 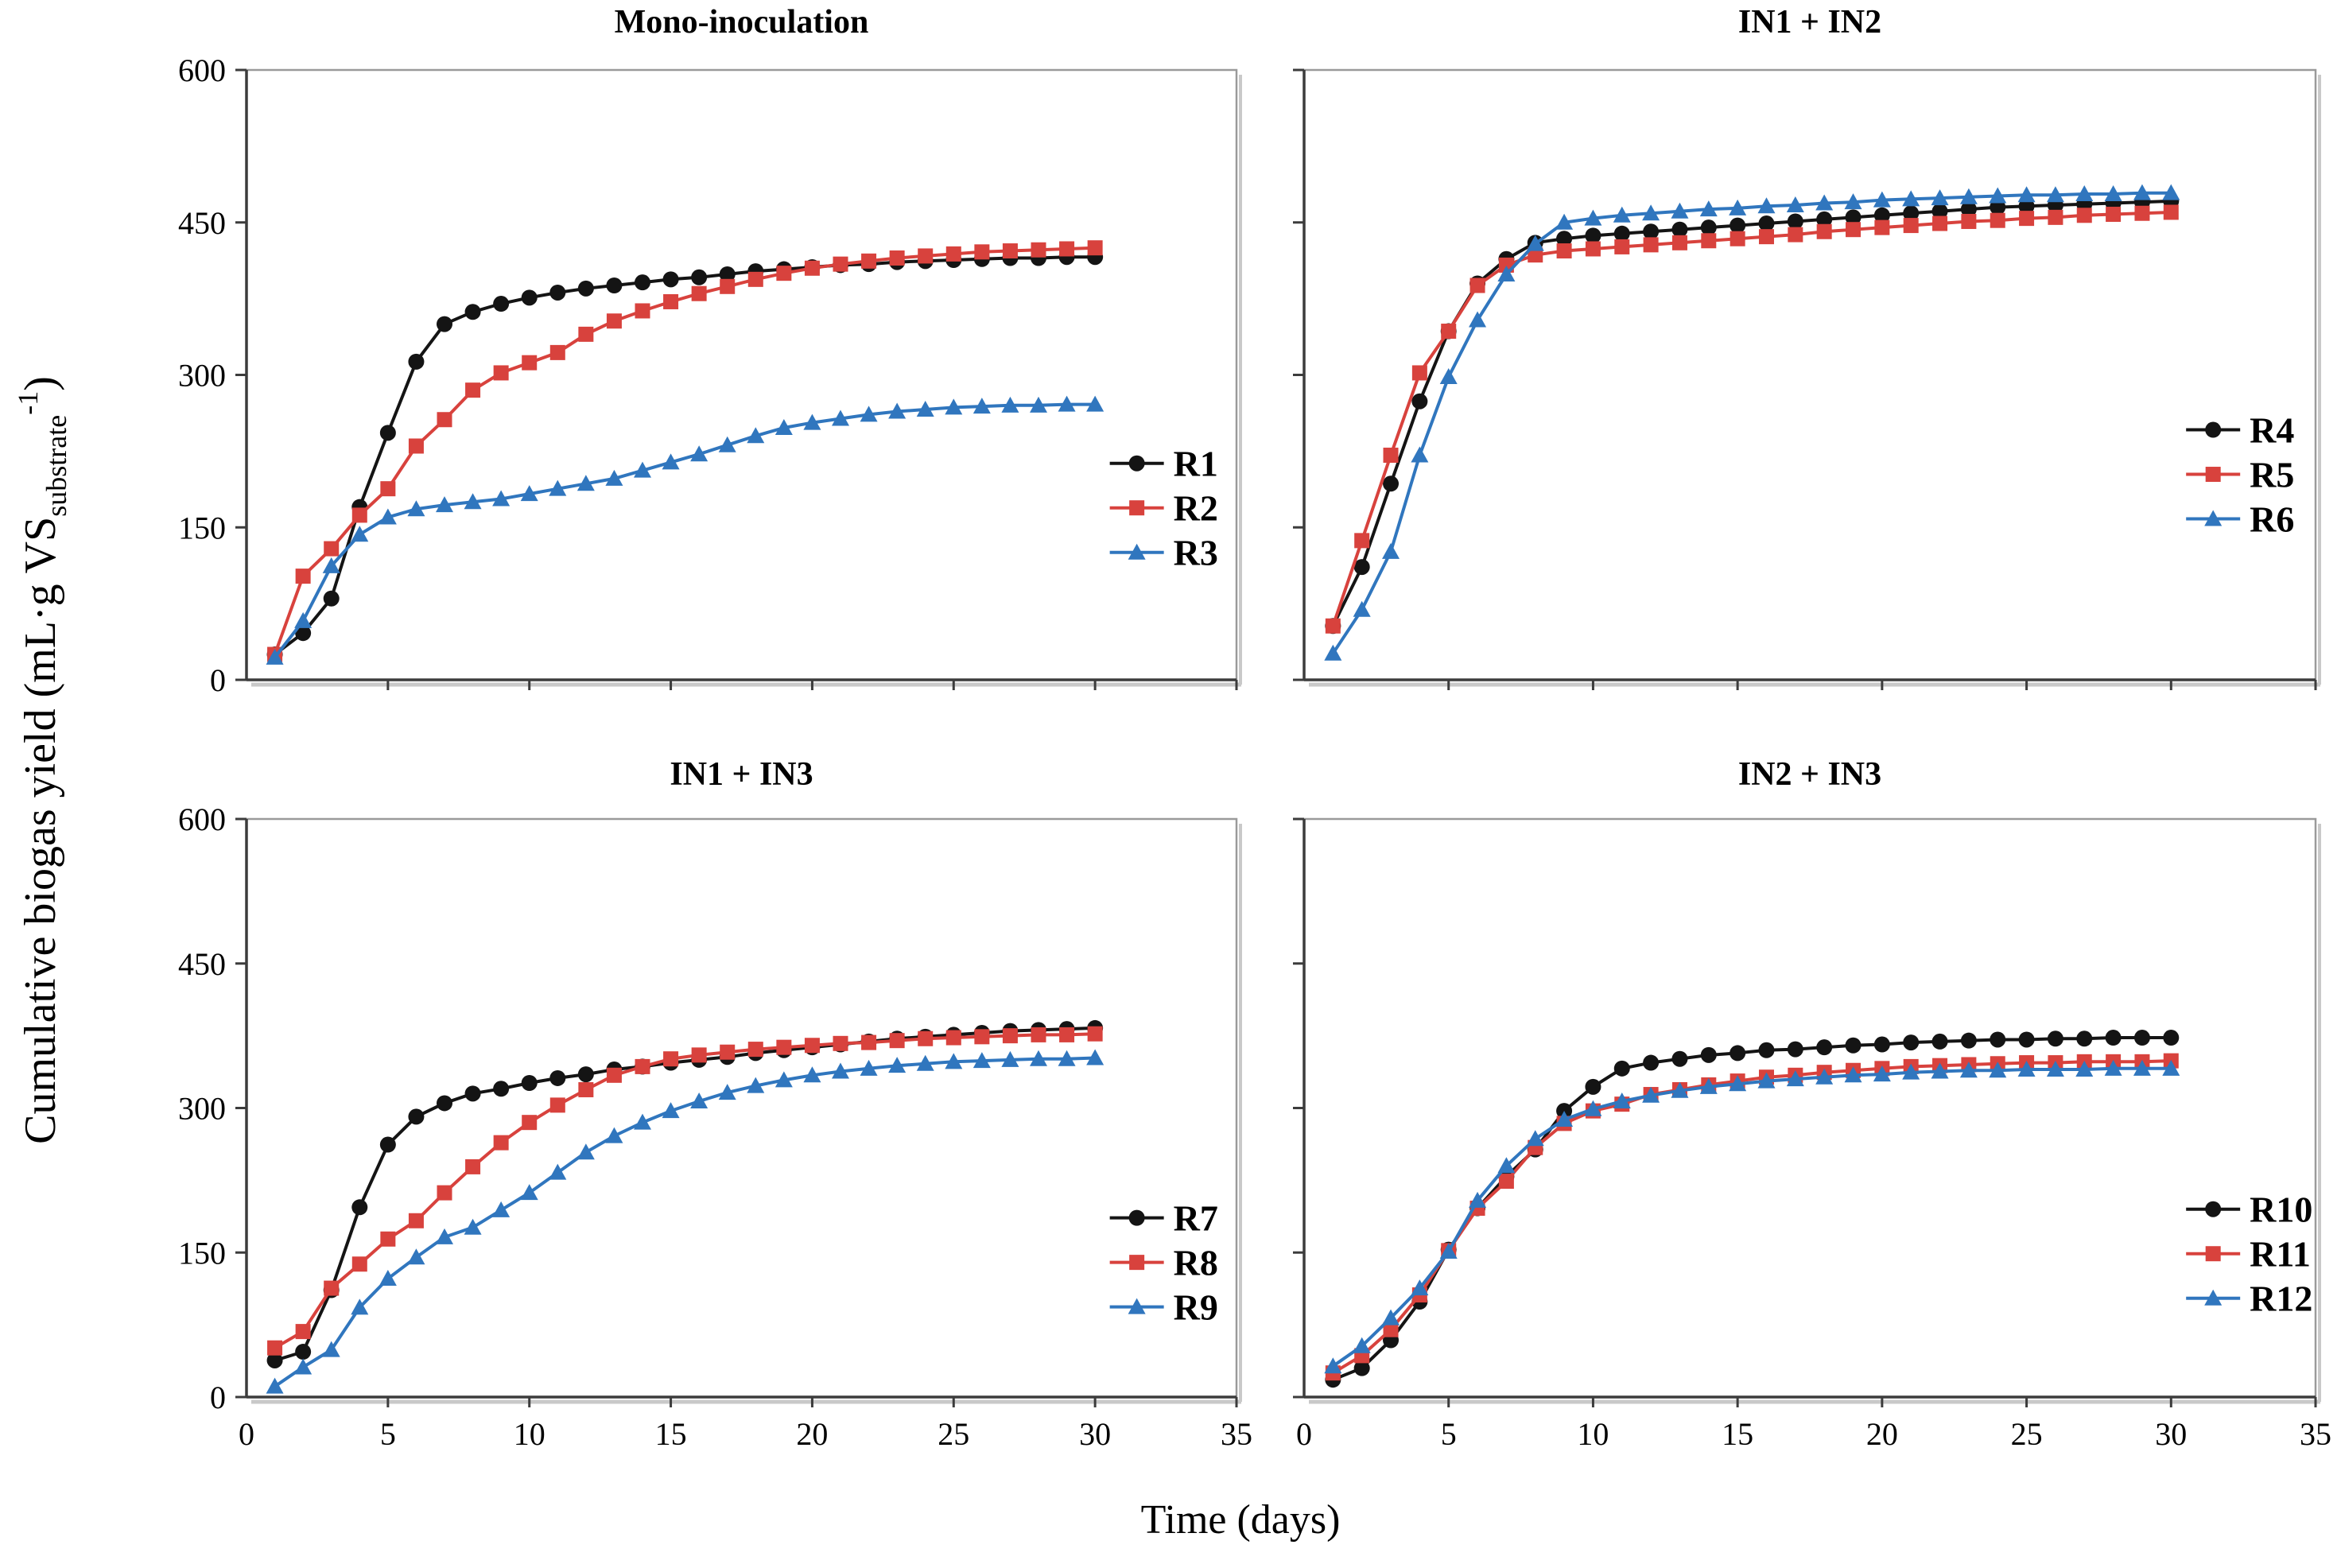 I want to click on series-R12-markers, so click(x=1752, y=1216).